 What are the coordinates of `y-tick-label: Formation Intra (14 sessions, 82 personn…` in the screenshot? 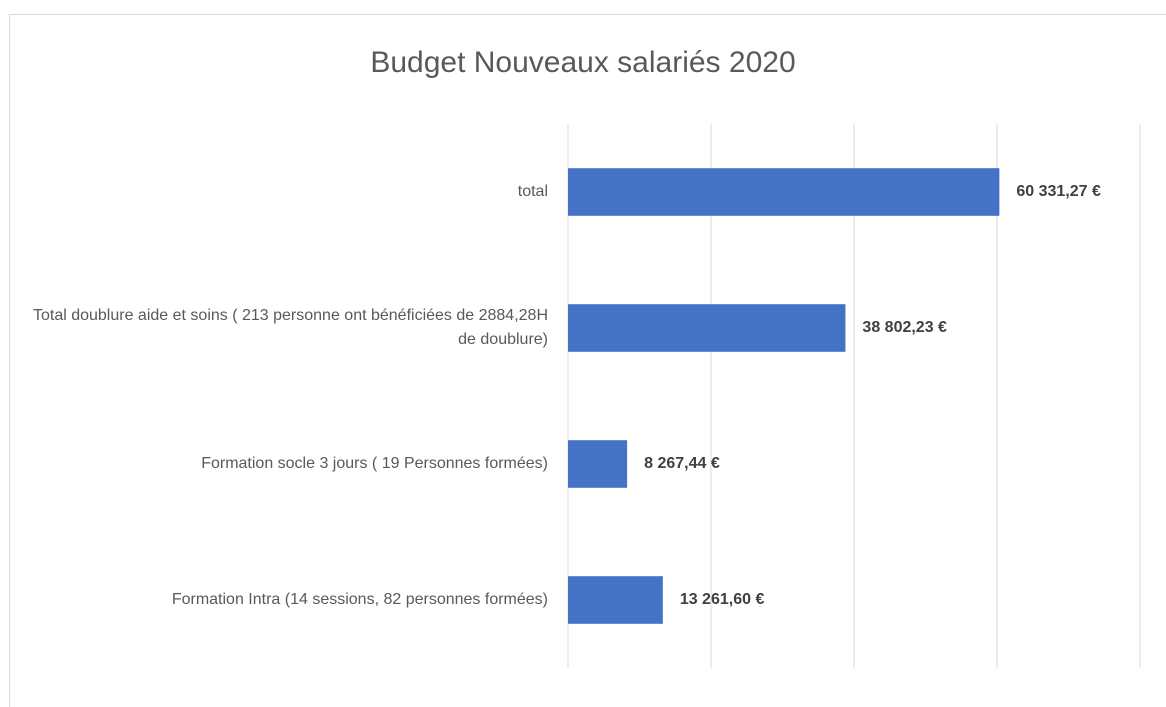 It's located at (359, 599).